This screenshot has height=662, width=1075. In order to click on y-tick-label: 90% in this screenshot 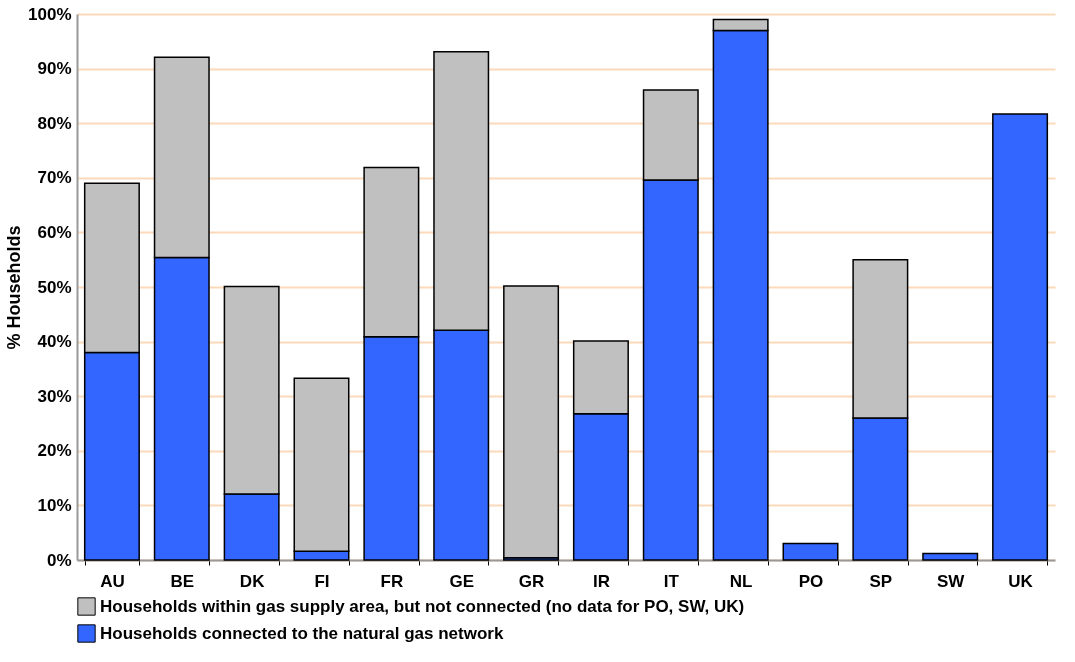, I will do `click(54, 69)`.